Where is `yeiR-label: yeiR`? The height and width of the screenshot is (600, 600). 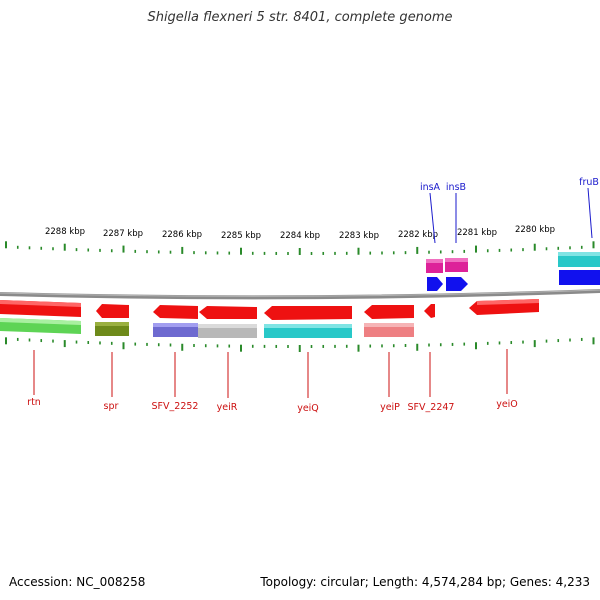
yeiR-label: yeiR is located at coordinates (227, 407).